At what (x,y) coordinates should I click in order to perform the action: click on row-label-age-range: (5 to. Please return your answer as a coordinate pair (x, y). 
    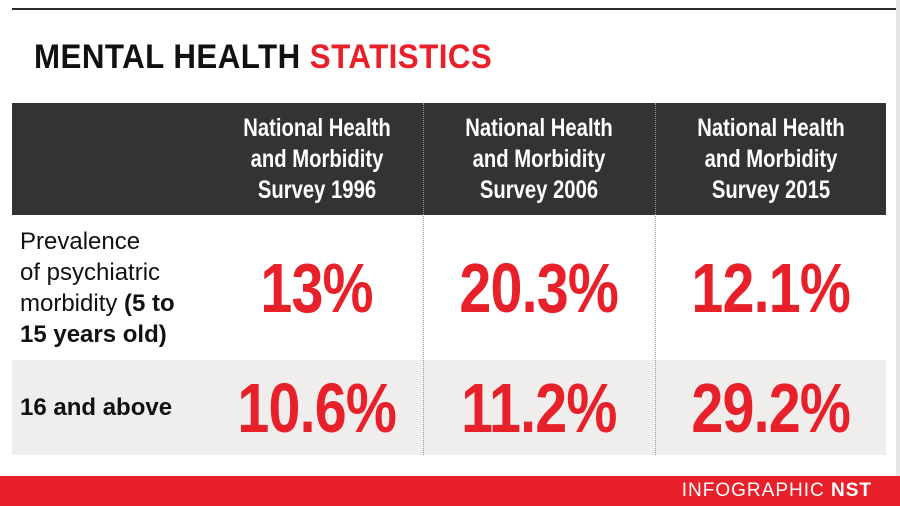
    Looking at the image, I should click on (149, 303).